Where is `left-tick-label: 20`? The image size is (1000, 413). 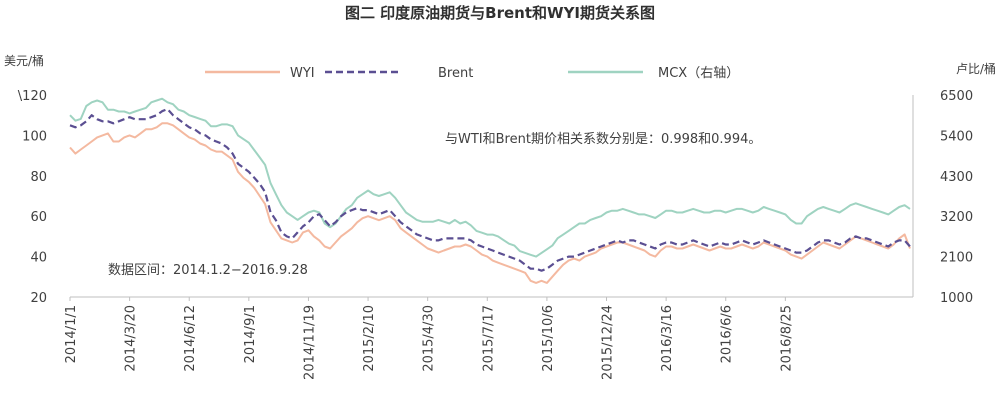
left-tick-label: 20 is located at coordinates (38, 298).